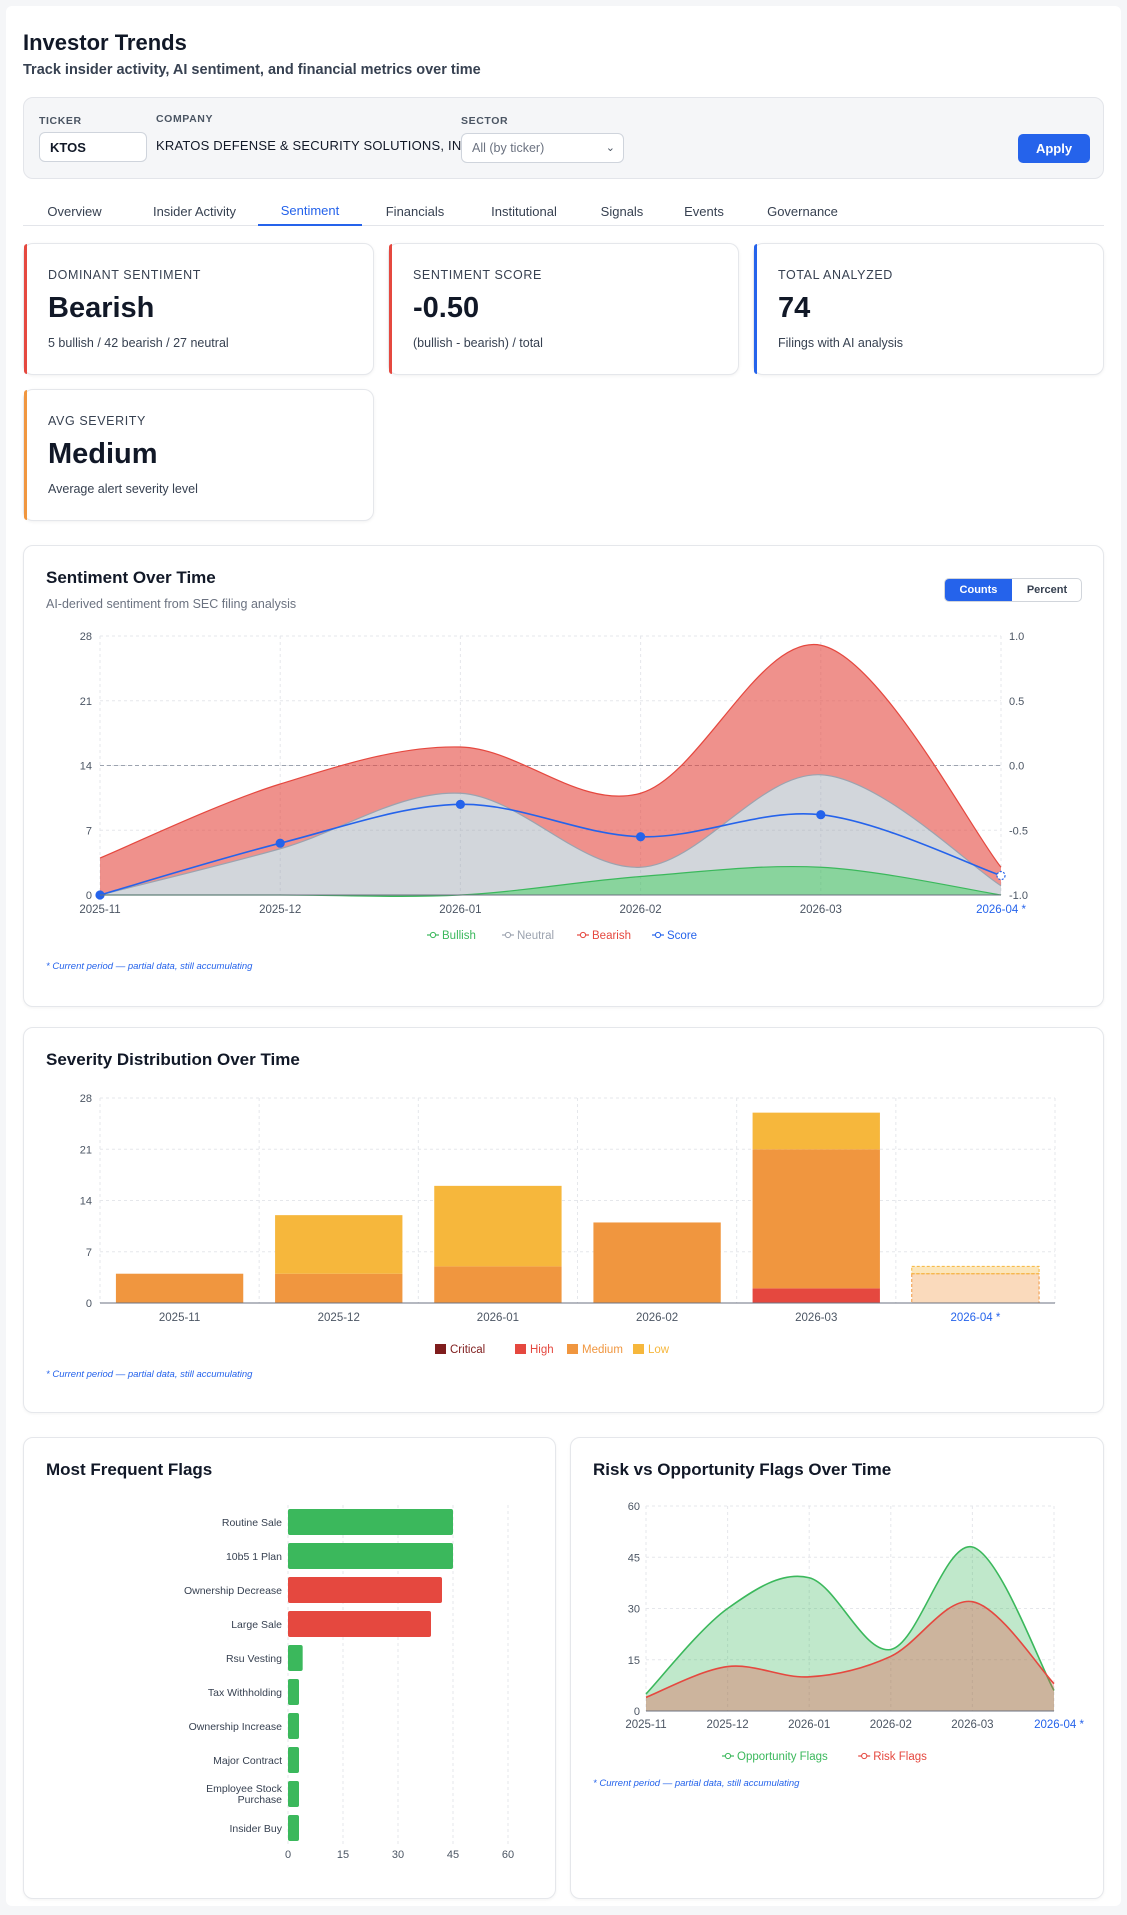  Describe the element at coordinates (634, 1661) in the screenshot. I see `y-tick-label: 15` at that location.